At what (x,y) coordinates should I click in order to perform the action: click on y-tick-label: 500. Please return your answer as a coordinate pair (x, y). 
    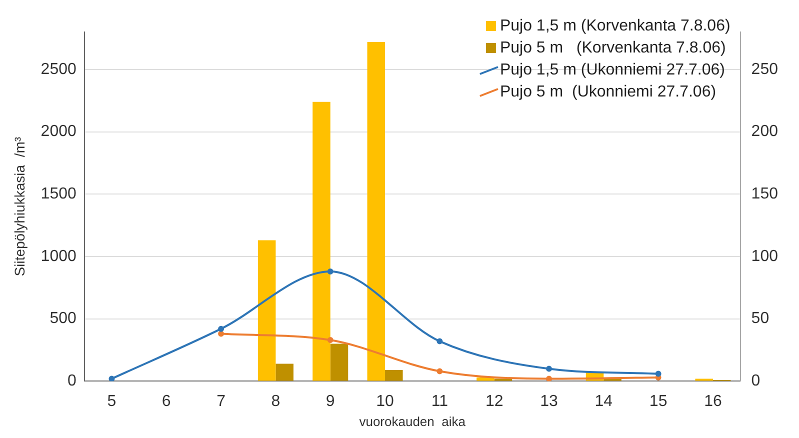
    Looking at the image, I should click on (63, 319).